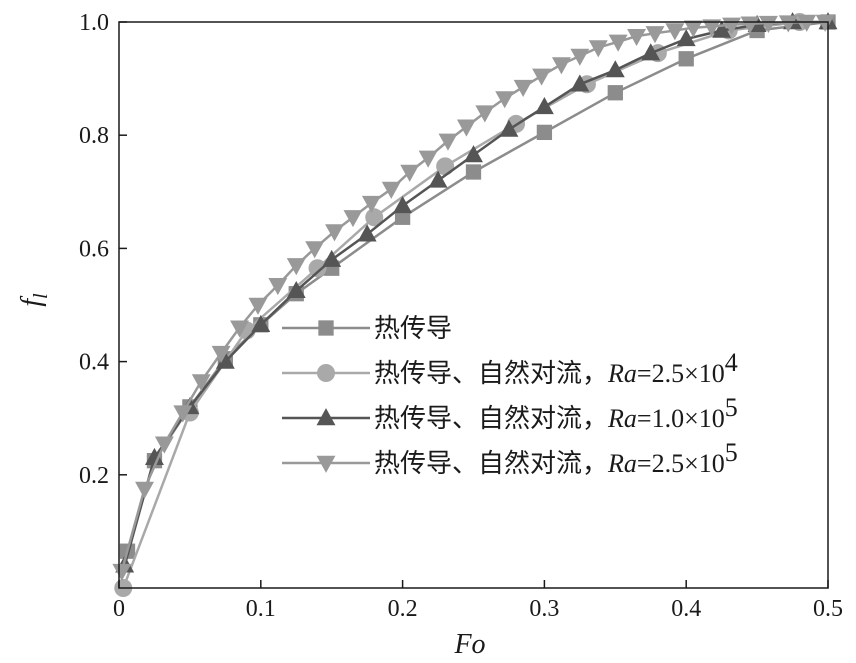  I want to click on y-tick-label: 0.4, so click(94, 363).